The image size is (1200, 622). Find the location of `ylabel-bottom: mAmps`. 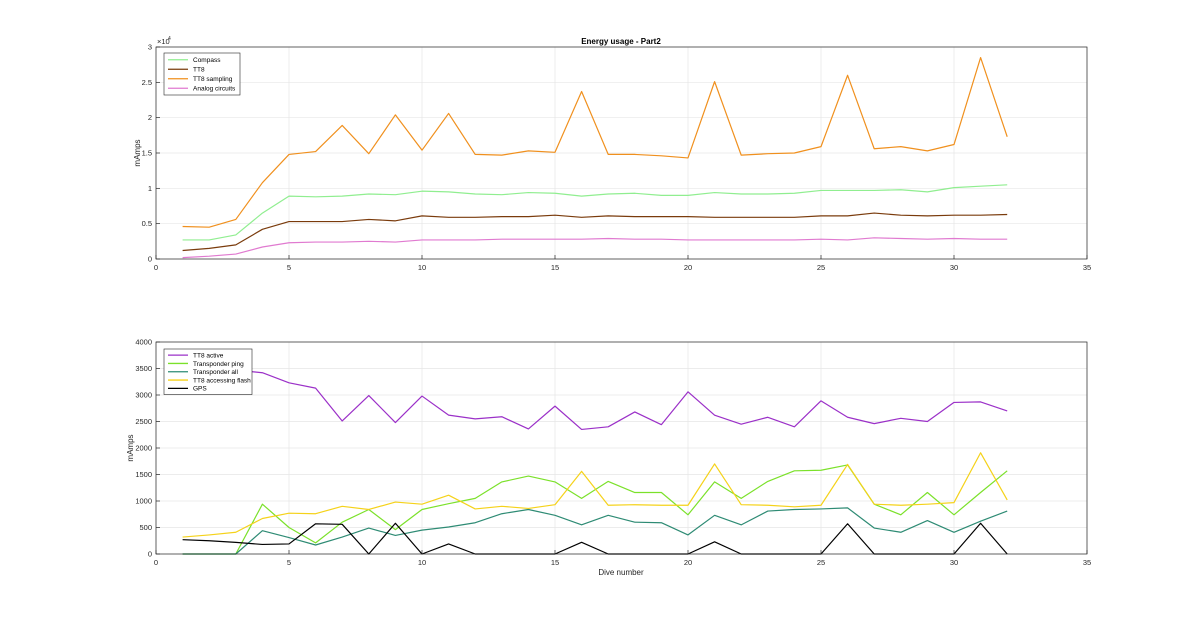

ylabel-bottom: mAmps is located at coordinates (130, 447).